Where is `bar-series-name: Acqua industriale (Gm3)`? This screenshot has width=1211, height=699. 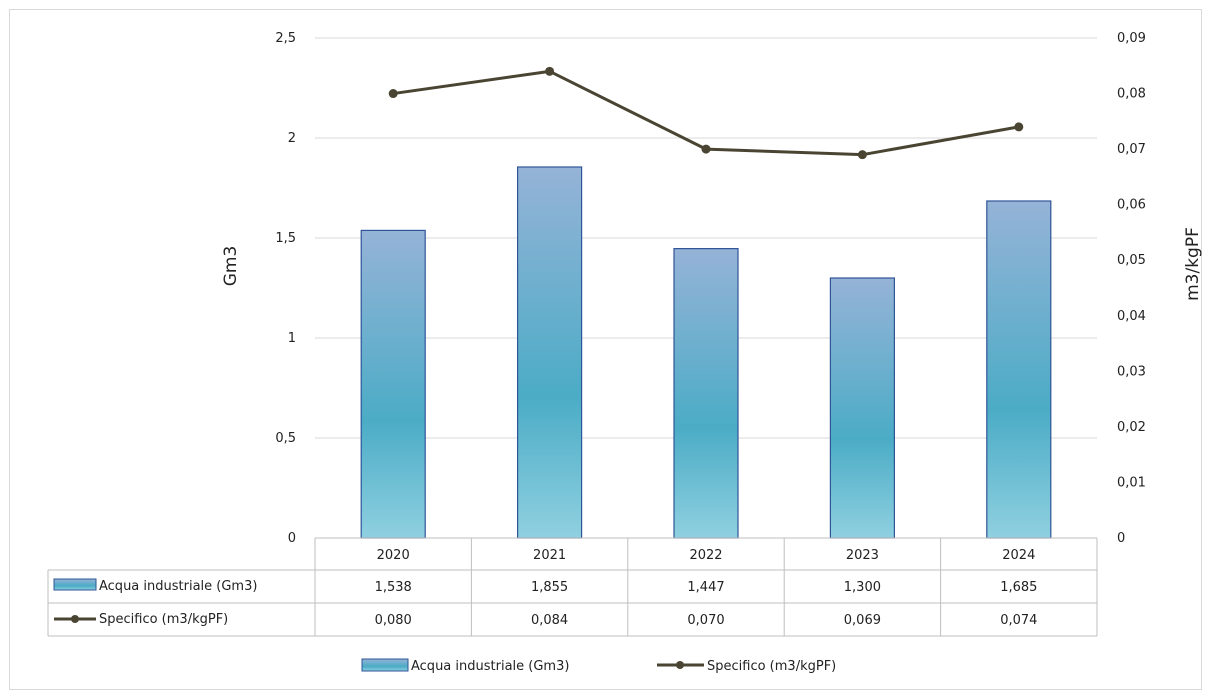
bar-series-name: Acqua industriale (Gm3) is located at coordinates (178, 586).